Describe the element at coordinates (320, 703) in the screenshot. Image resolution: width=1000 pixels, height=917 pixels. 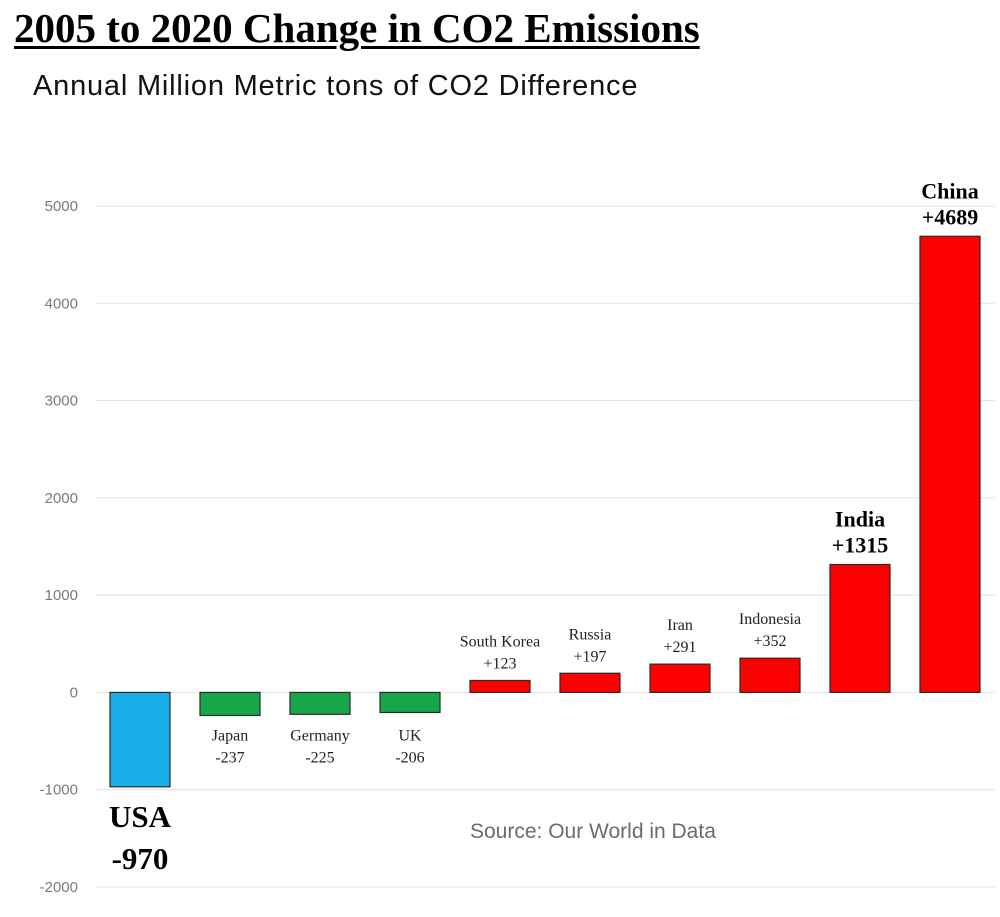
I see `bar-germany` at that location.